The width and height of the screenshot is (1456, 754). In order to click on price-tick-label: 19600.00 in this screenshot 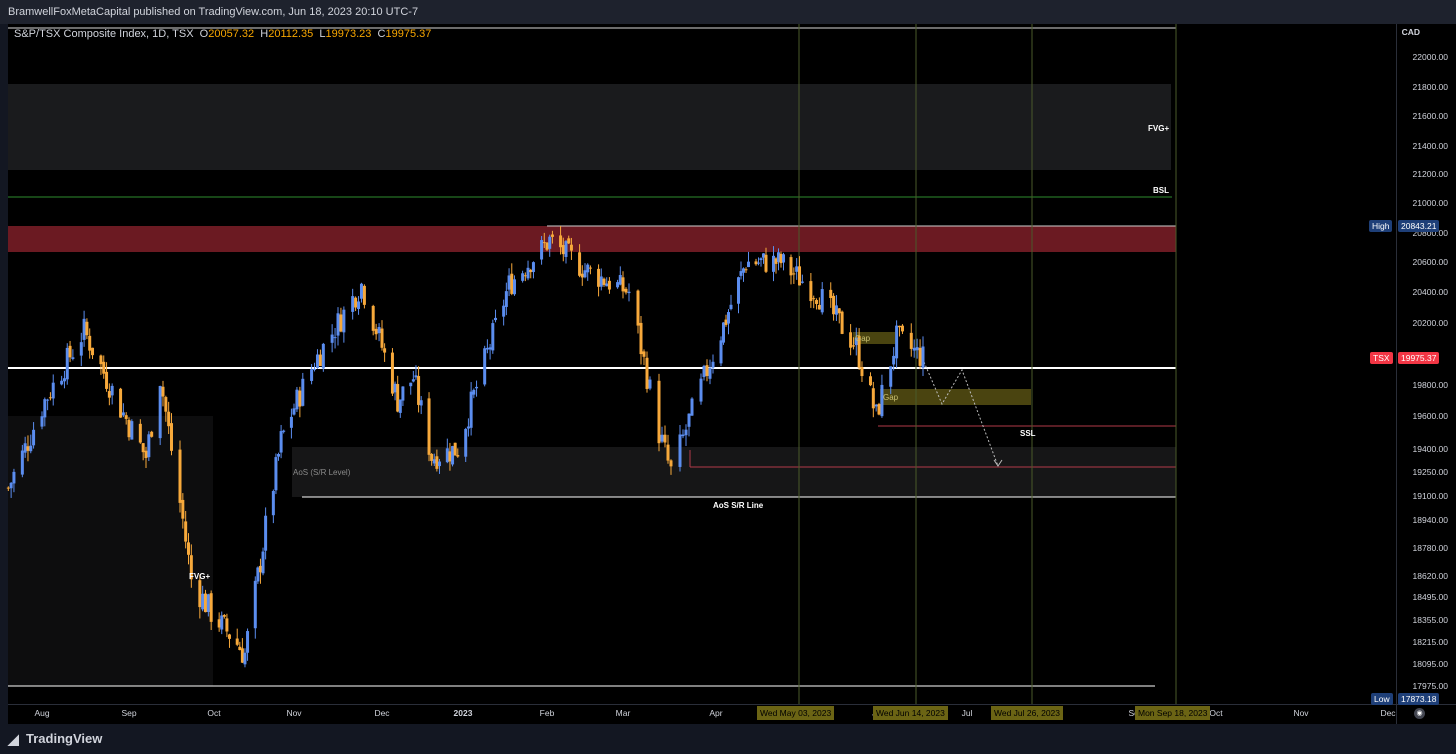, I will do `click(1430, 416)`.